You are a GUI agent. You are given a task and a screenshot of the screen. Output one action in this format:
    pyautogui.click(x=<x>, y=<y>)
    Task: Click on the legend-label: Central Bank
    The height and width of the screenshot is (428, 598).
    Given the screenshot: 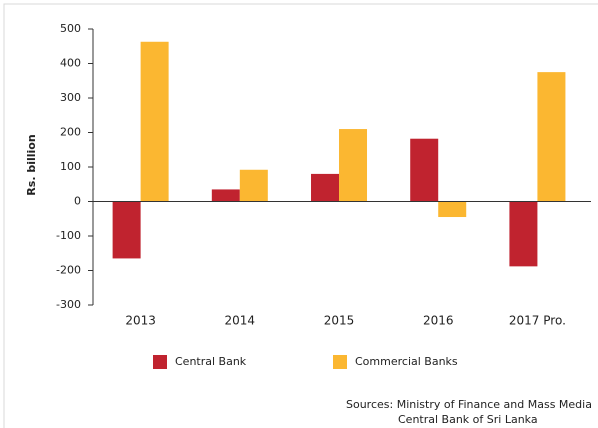 What is the action you would take?
    pyautogui.click(x=211, y=361)
    